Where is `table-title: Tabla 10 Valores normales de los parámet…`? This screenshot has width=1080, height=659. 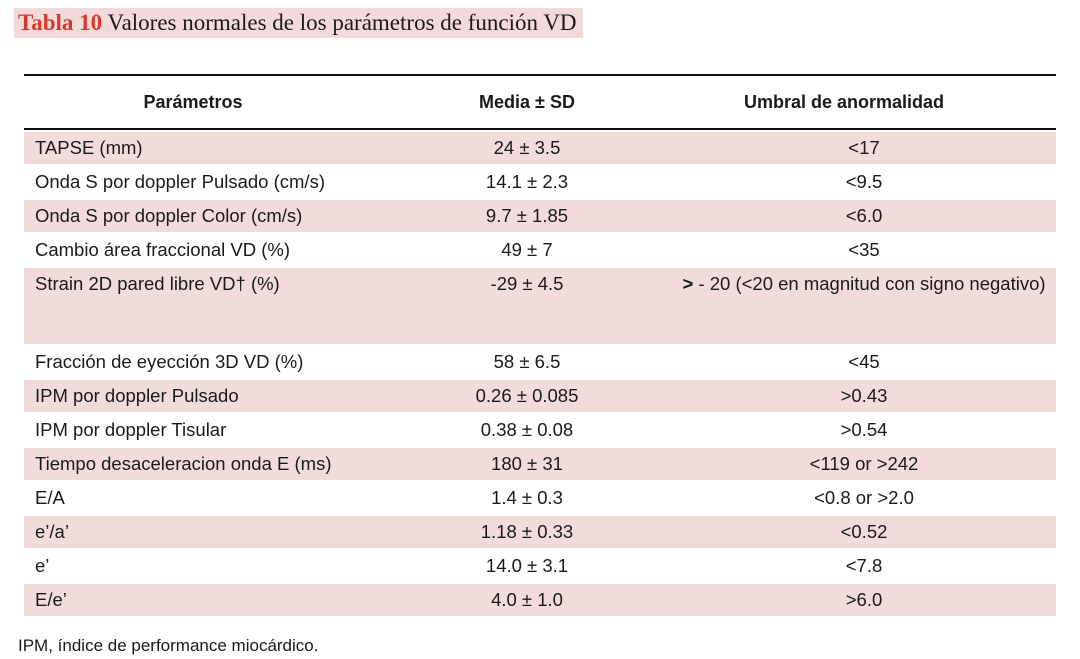
table-title: Tabla 10 Valores normales de los parámet… is located at coordinates (298, 23).